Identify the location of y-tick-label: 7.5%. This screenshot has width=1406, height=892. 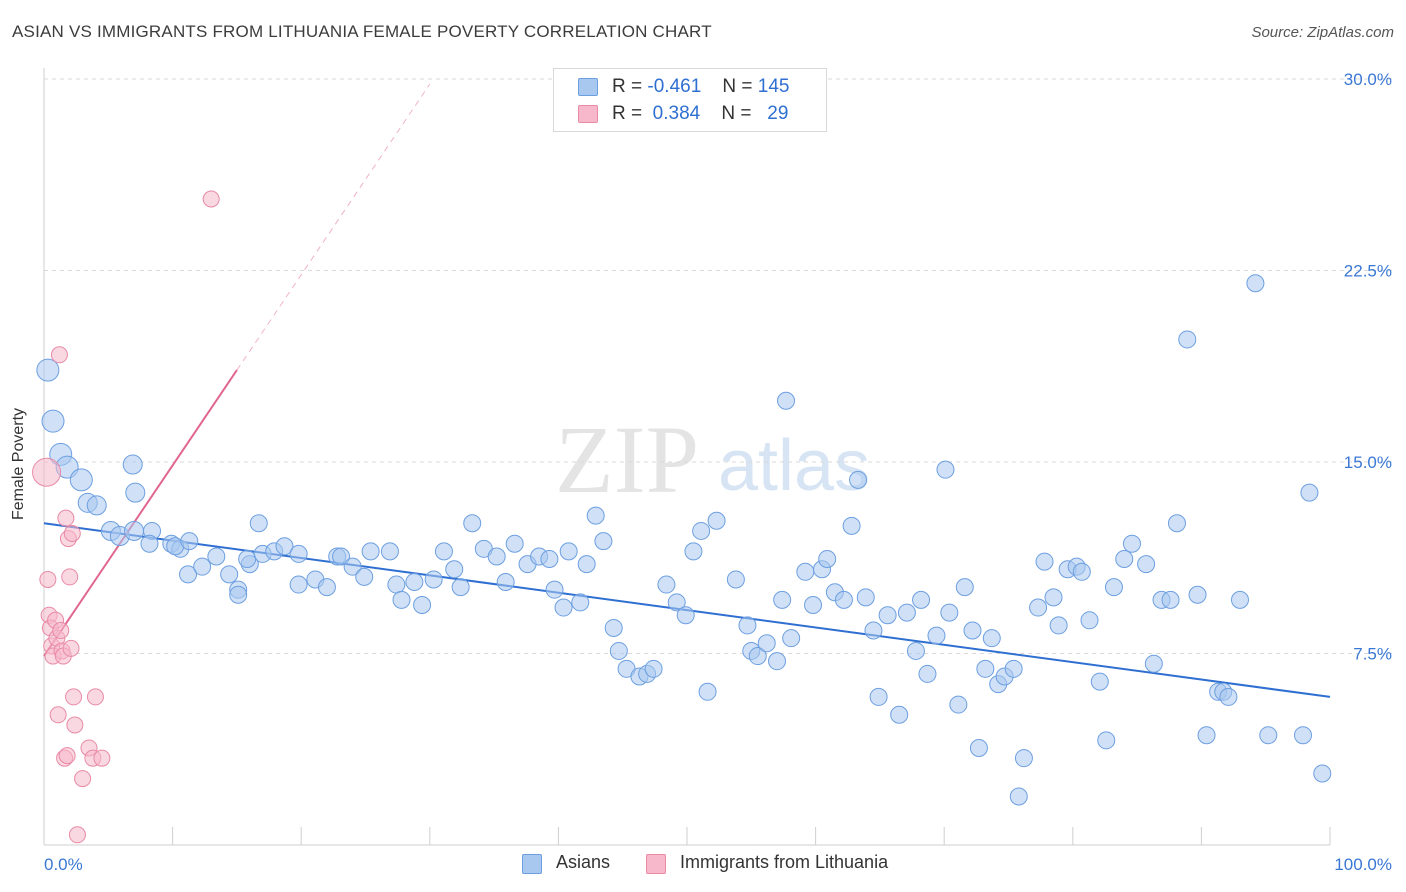
(1372, 654).